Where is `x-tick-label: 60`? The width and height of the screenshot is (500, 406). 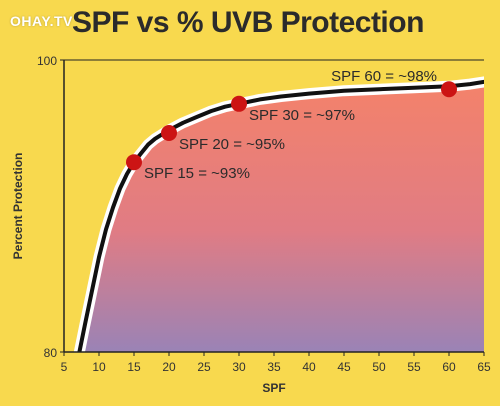 x-tick-label: 60 is located at coordinates (449, 367).